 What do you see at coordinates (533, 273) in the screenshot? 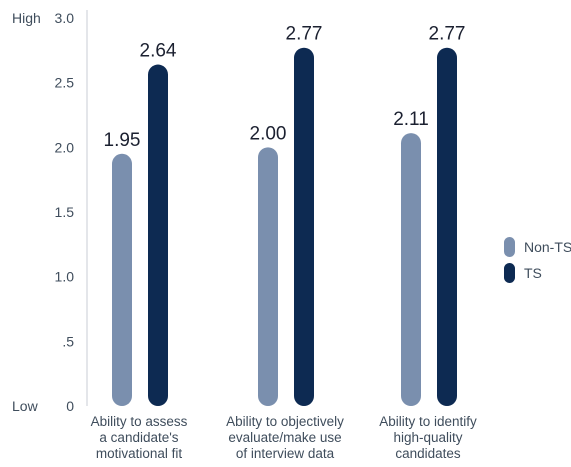
I see `legend-label: TS` at bounding box center [533, 273].